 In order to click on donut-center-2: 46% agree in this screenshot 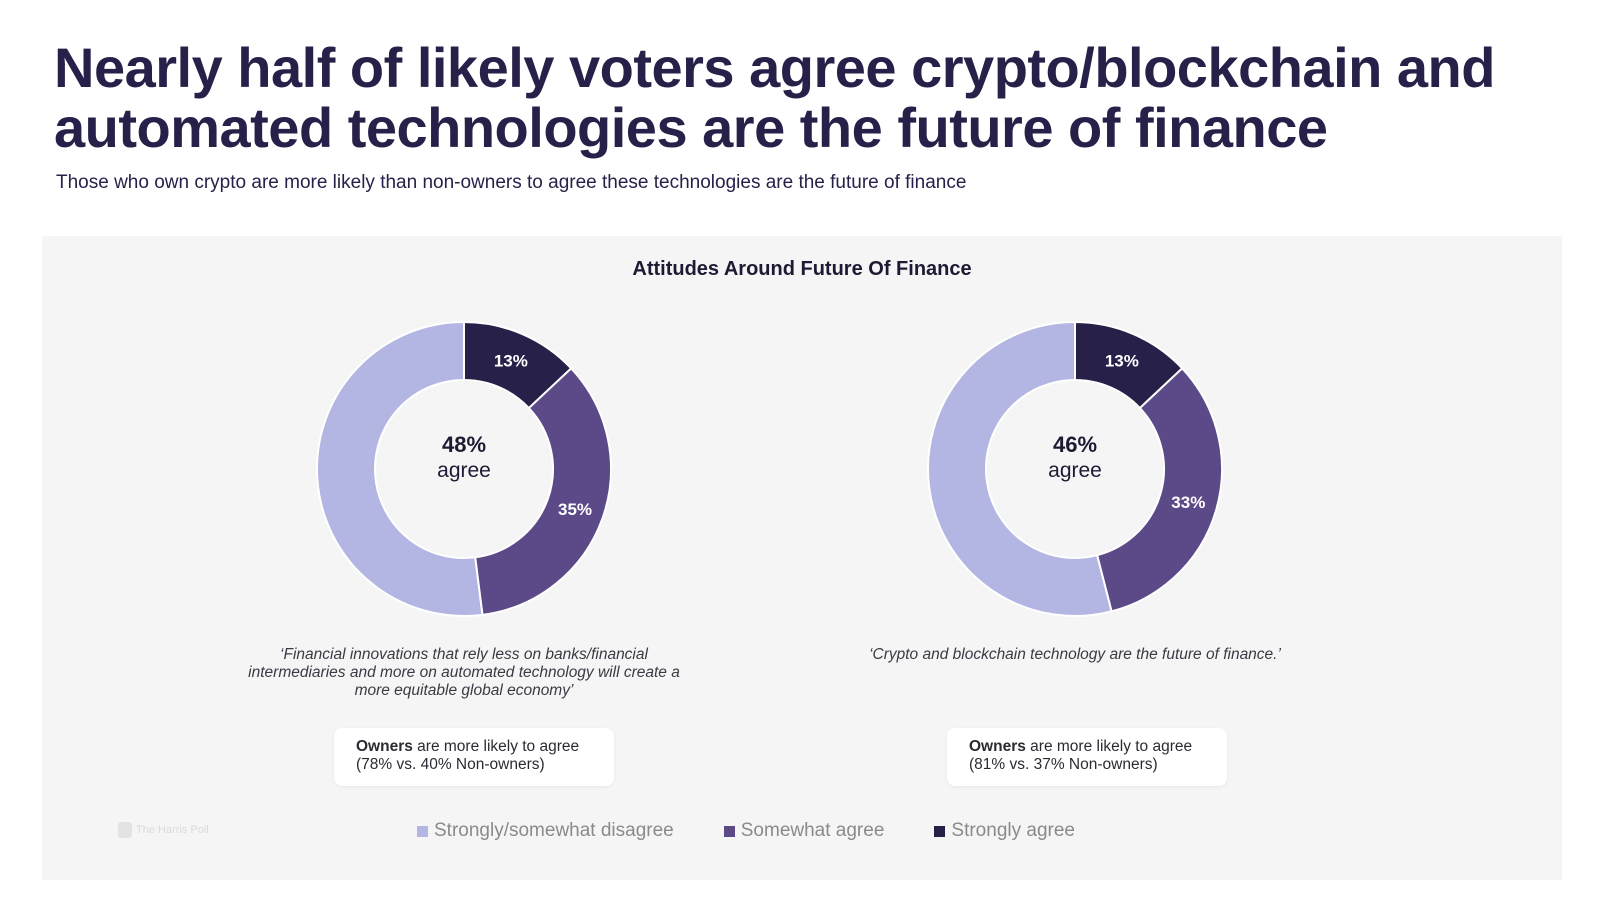, I will do `click(1075, 458)`.